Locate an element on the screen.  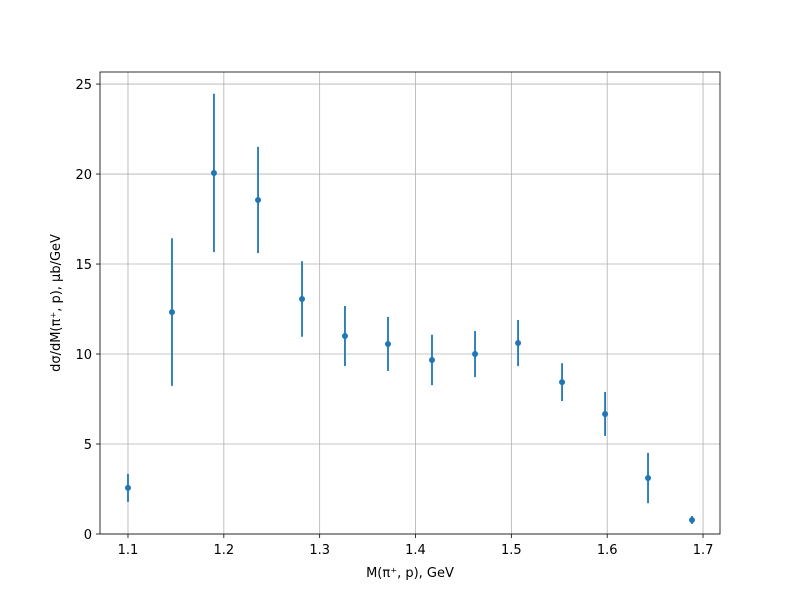
x-tick-label: 1.6 is located at coordinates (607, 550).